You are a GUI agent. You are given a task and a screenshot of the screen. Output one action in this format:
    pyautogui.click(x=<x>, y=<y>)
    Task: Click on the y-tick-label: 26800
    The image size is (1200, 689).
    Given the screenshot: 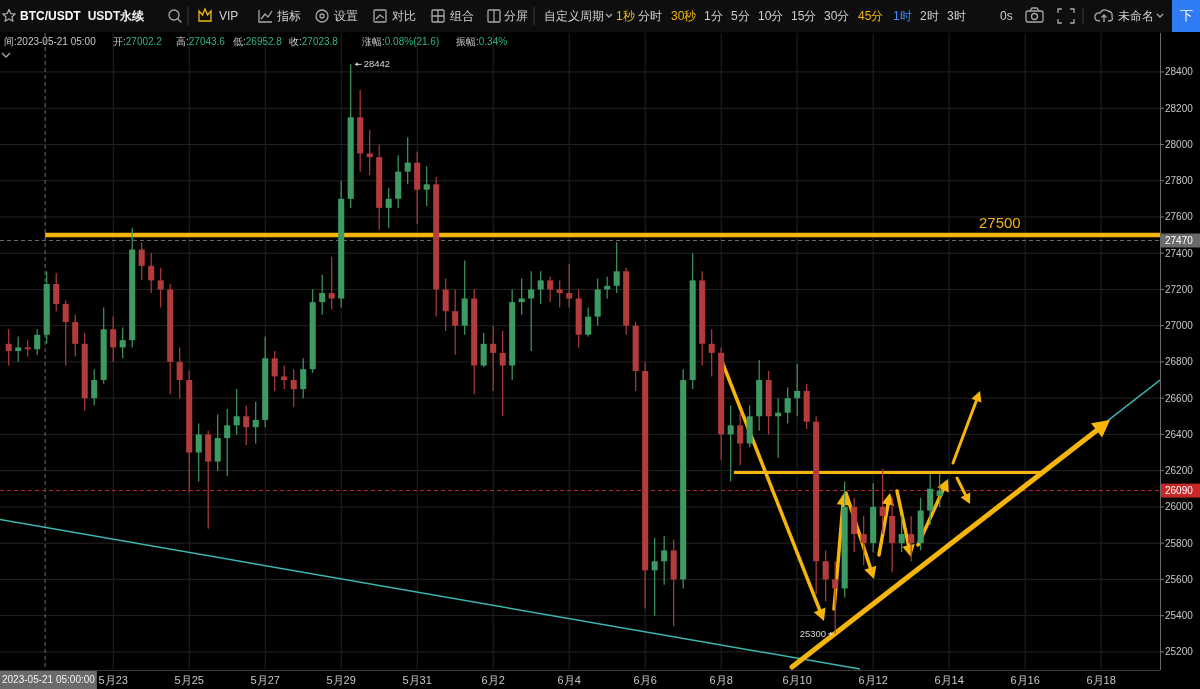 What is the action you would take?
    pyautogui.click(x=1179, y=362)
    